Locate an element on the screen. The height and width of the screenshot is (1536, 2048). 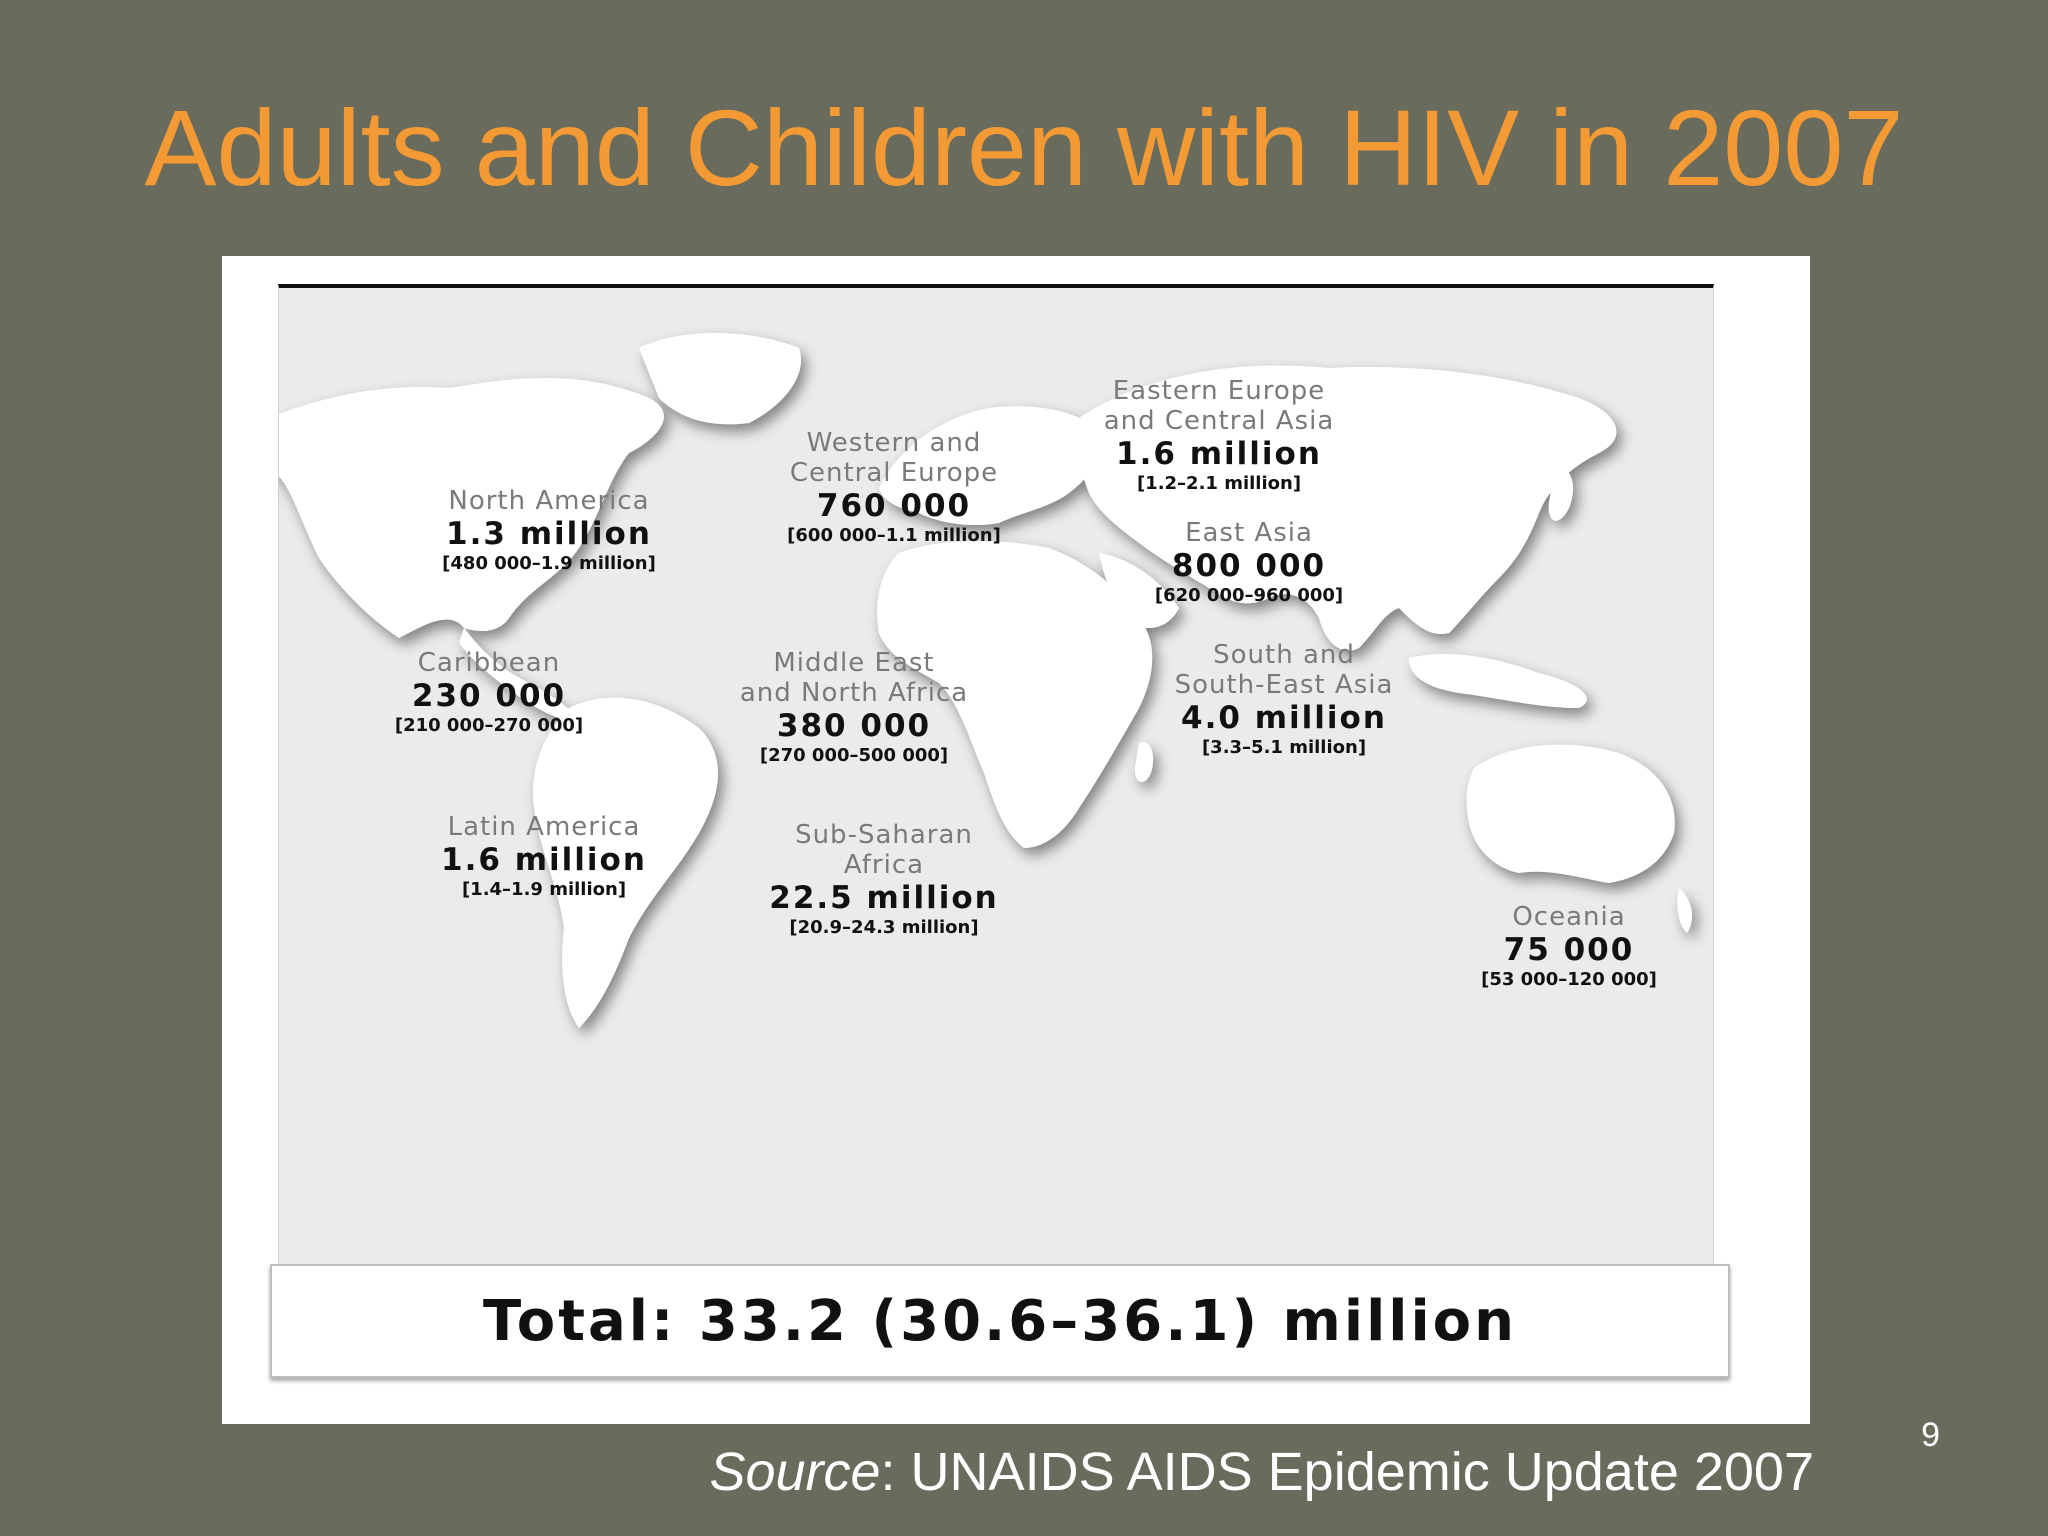
region-value: 75 000 is located at coordinates (1569, 950).